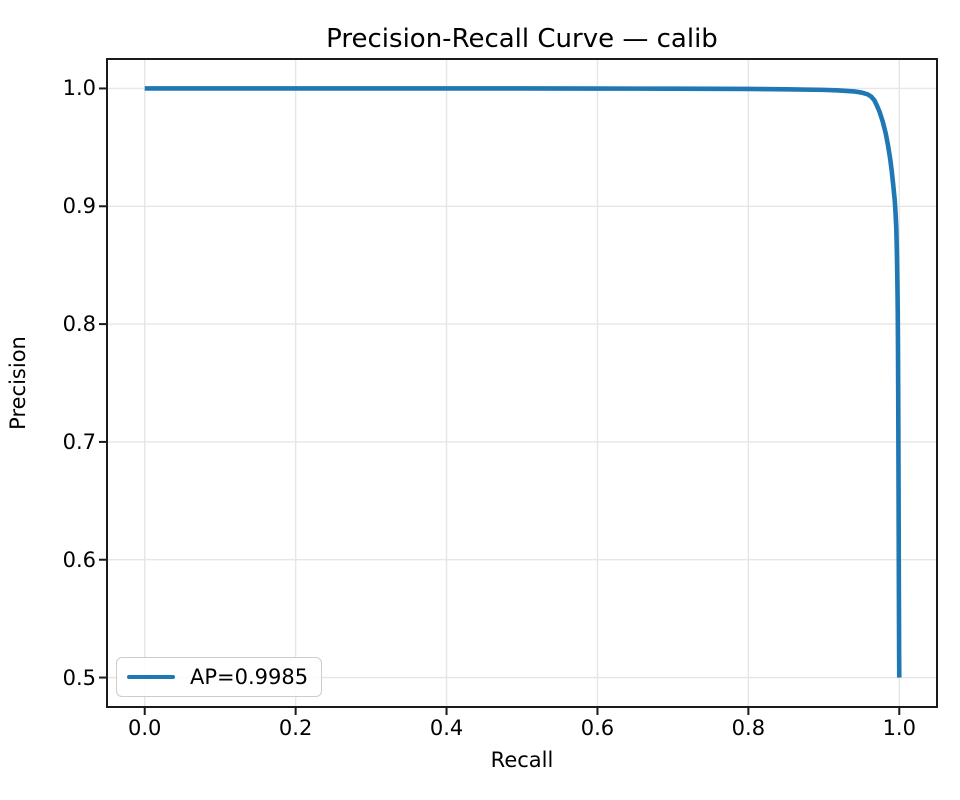  I want to click on legend-label: AP=0.9985, so click(249, 677).